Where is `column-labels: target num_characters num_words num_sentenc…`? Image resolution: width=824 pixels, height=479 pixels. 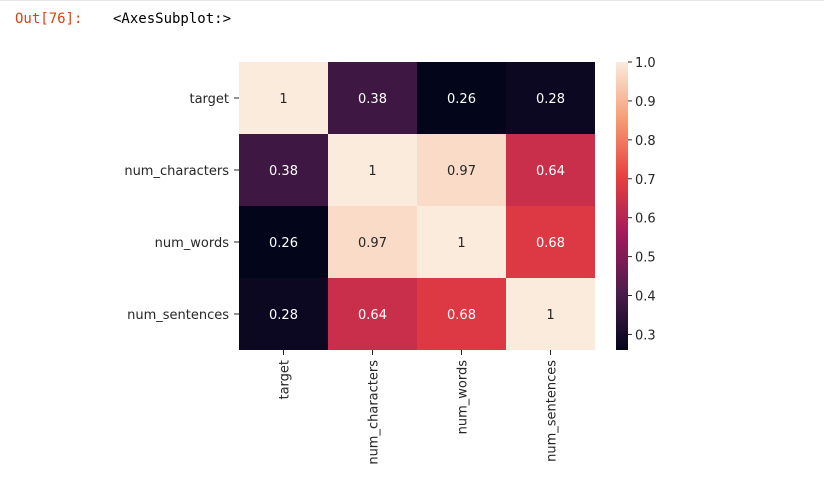 column-labels: target num_characters num_words num_sentenc… is located at coordinates (419, 407).